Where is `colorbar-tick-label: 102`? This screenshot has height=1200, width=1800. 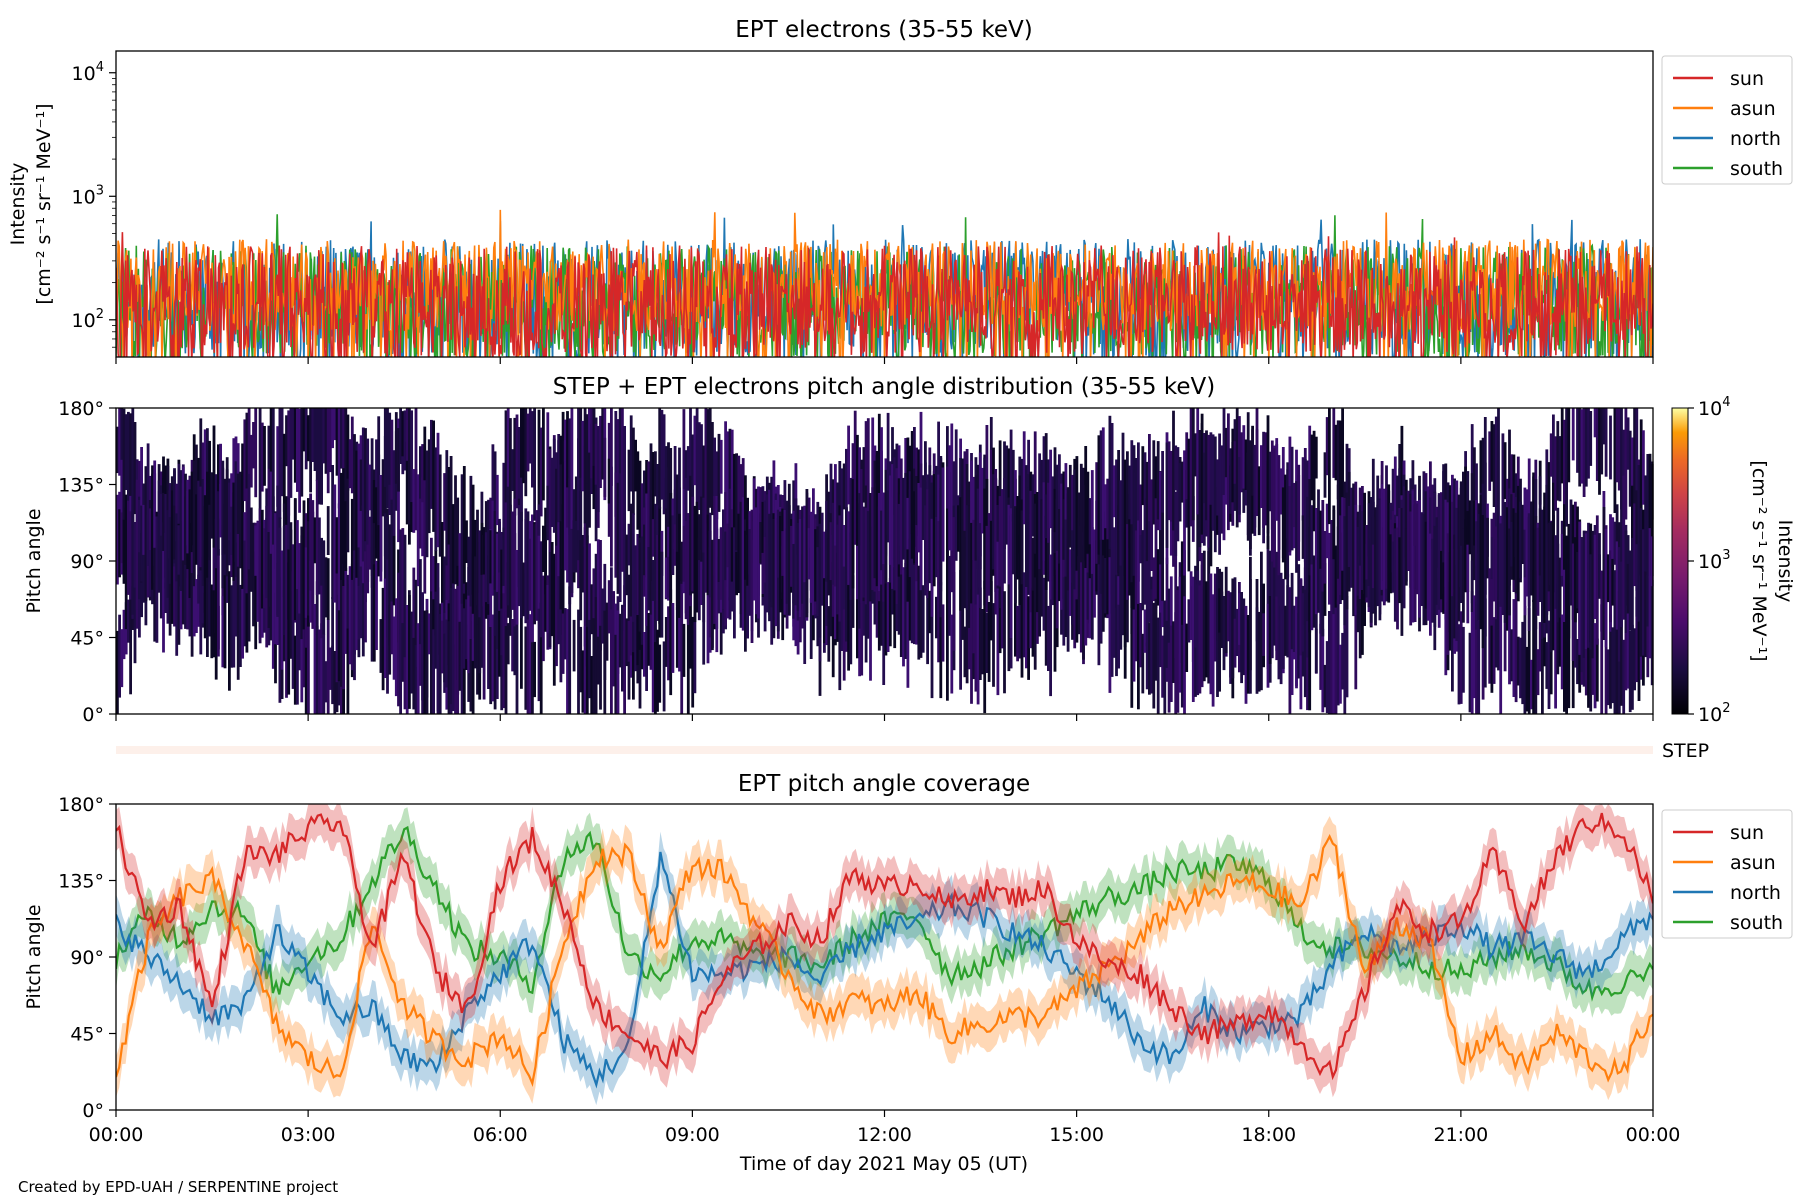 colorbar-tick-label: 102 is located at coordinates (1714, 713).